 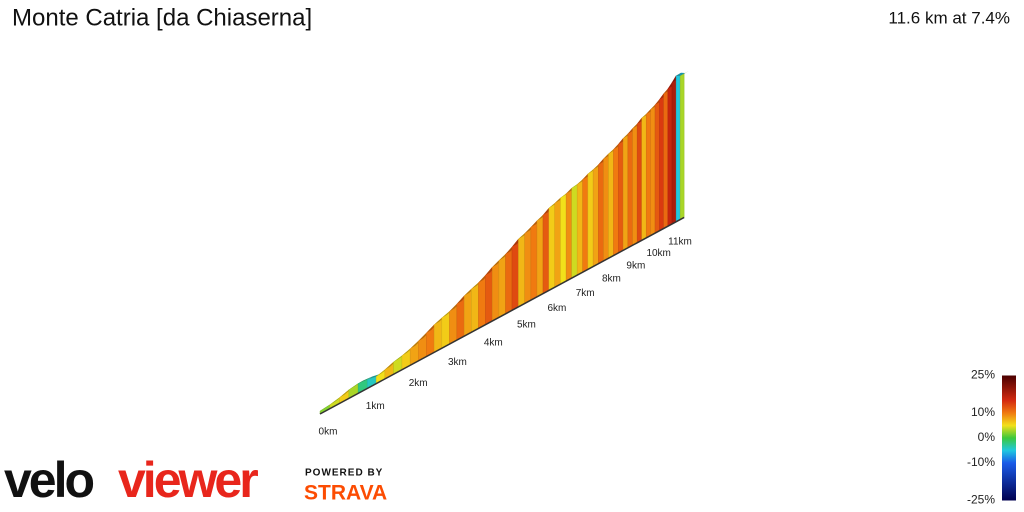 What do you see at coordinates (328, 432) in the screenshot?
I see `x-tick-label: 0km` at bounding box center [328, 432].